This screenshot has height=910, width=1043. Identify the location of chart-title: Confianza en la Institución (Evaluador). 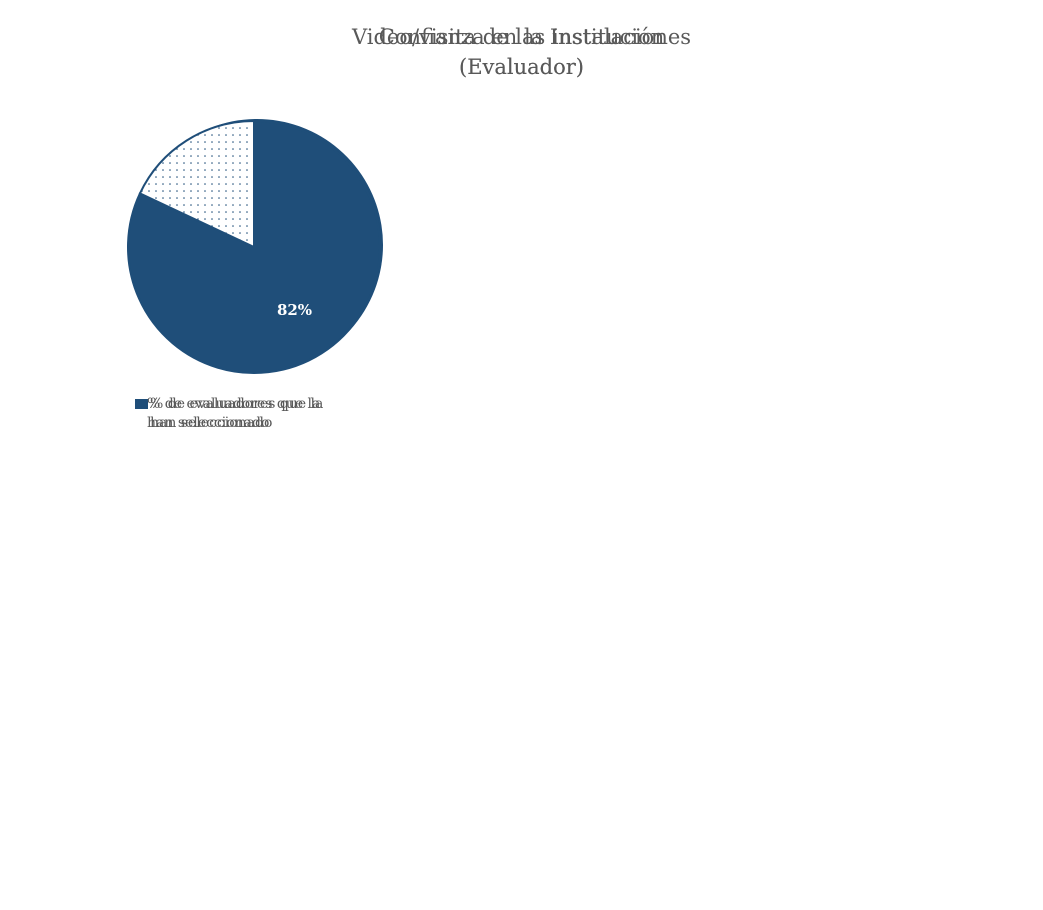
(521, 52).